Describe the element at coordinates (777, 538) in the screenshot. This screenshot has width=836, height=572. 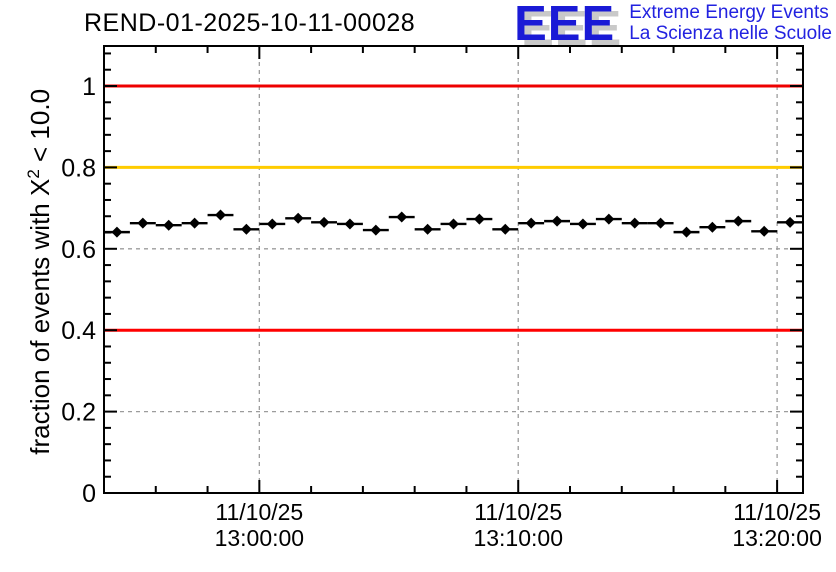
I see `x-tick-time-label: 13:20:00` at that location.